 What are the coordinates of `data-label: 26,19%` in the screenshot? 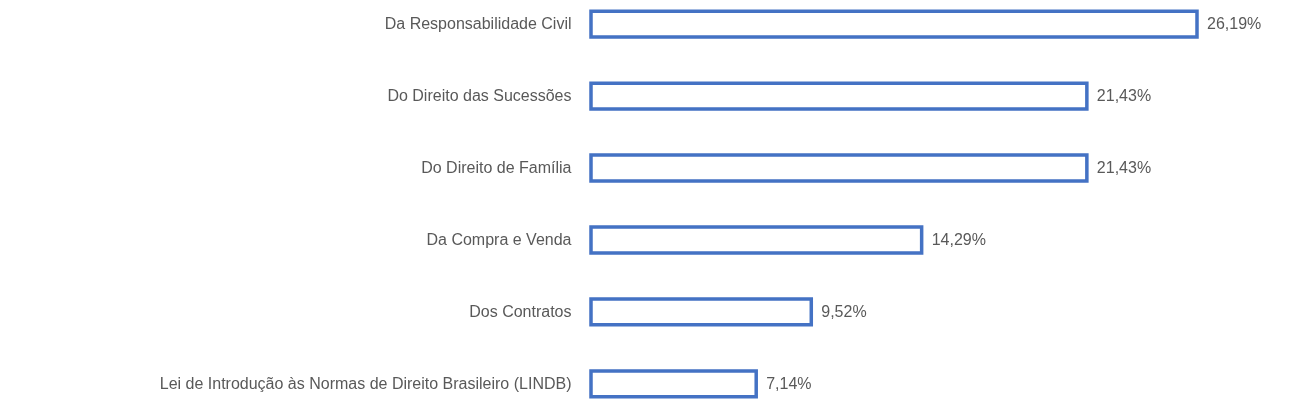 It's located at (1234, 24).